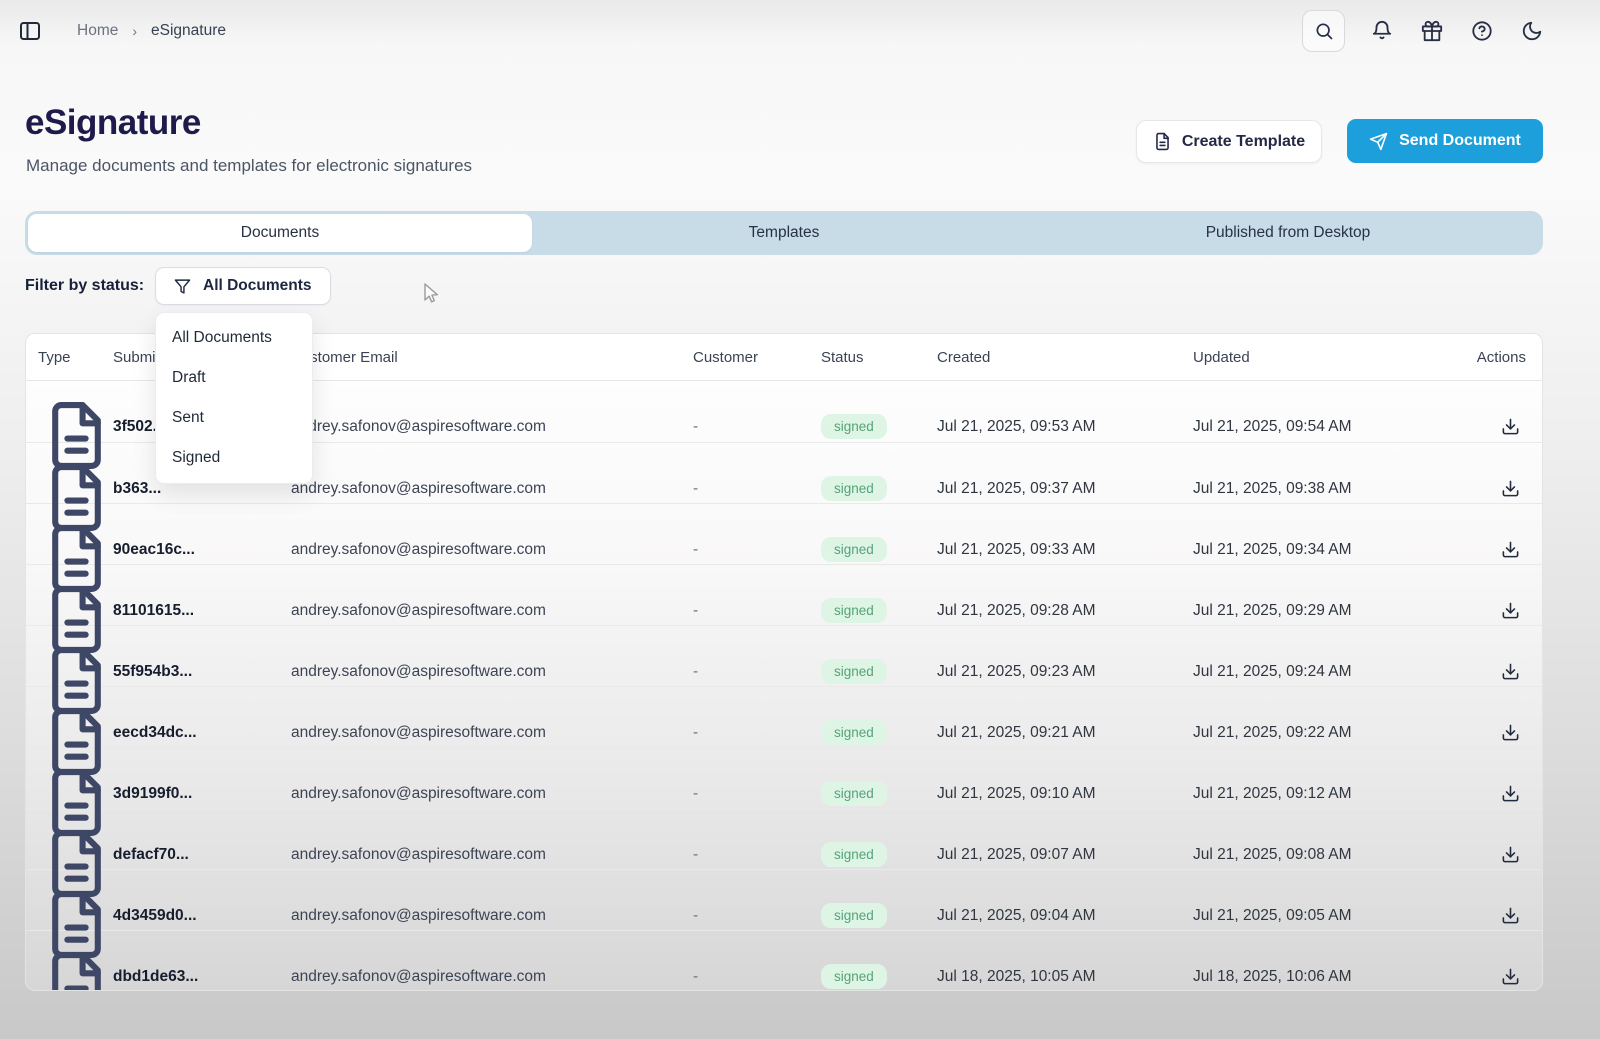 This screenshot has width=1600, height=1039. Describe the element at coordinates (98, 30) in the screenshot. I see `breadcrumb-home-link: Home` at that location.